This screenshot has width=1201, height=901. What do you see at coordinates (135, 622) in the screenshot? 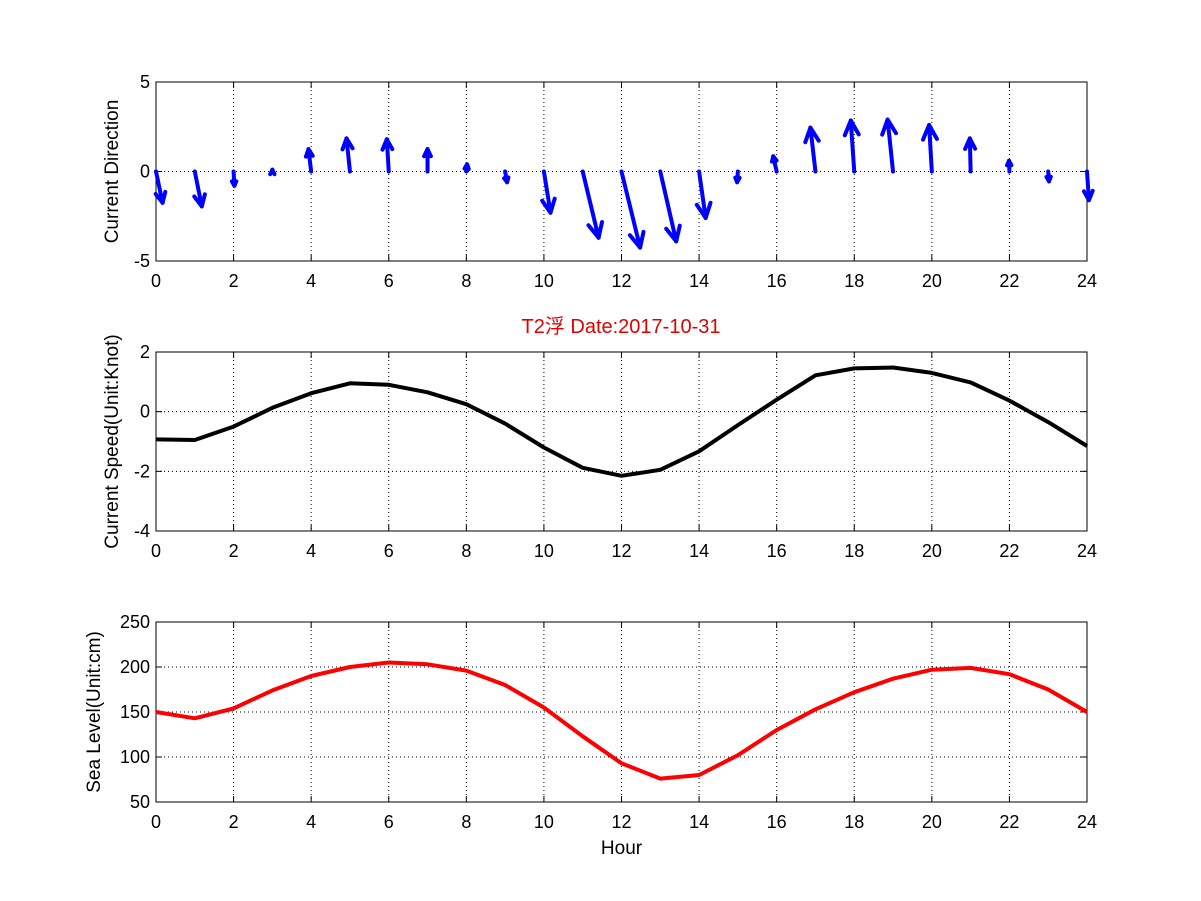
I see `y-tick-label: 250` at bounding box center [135, 622].